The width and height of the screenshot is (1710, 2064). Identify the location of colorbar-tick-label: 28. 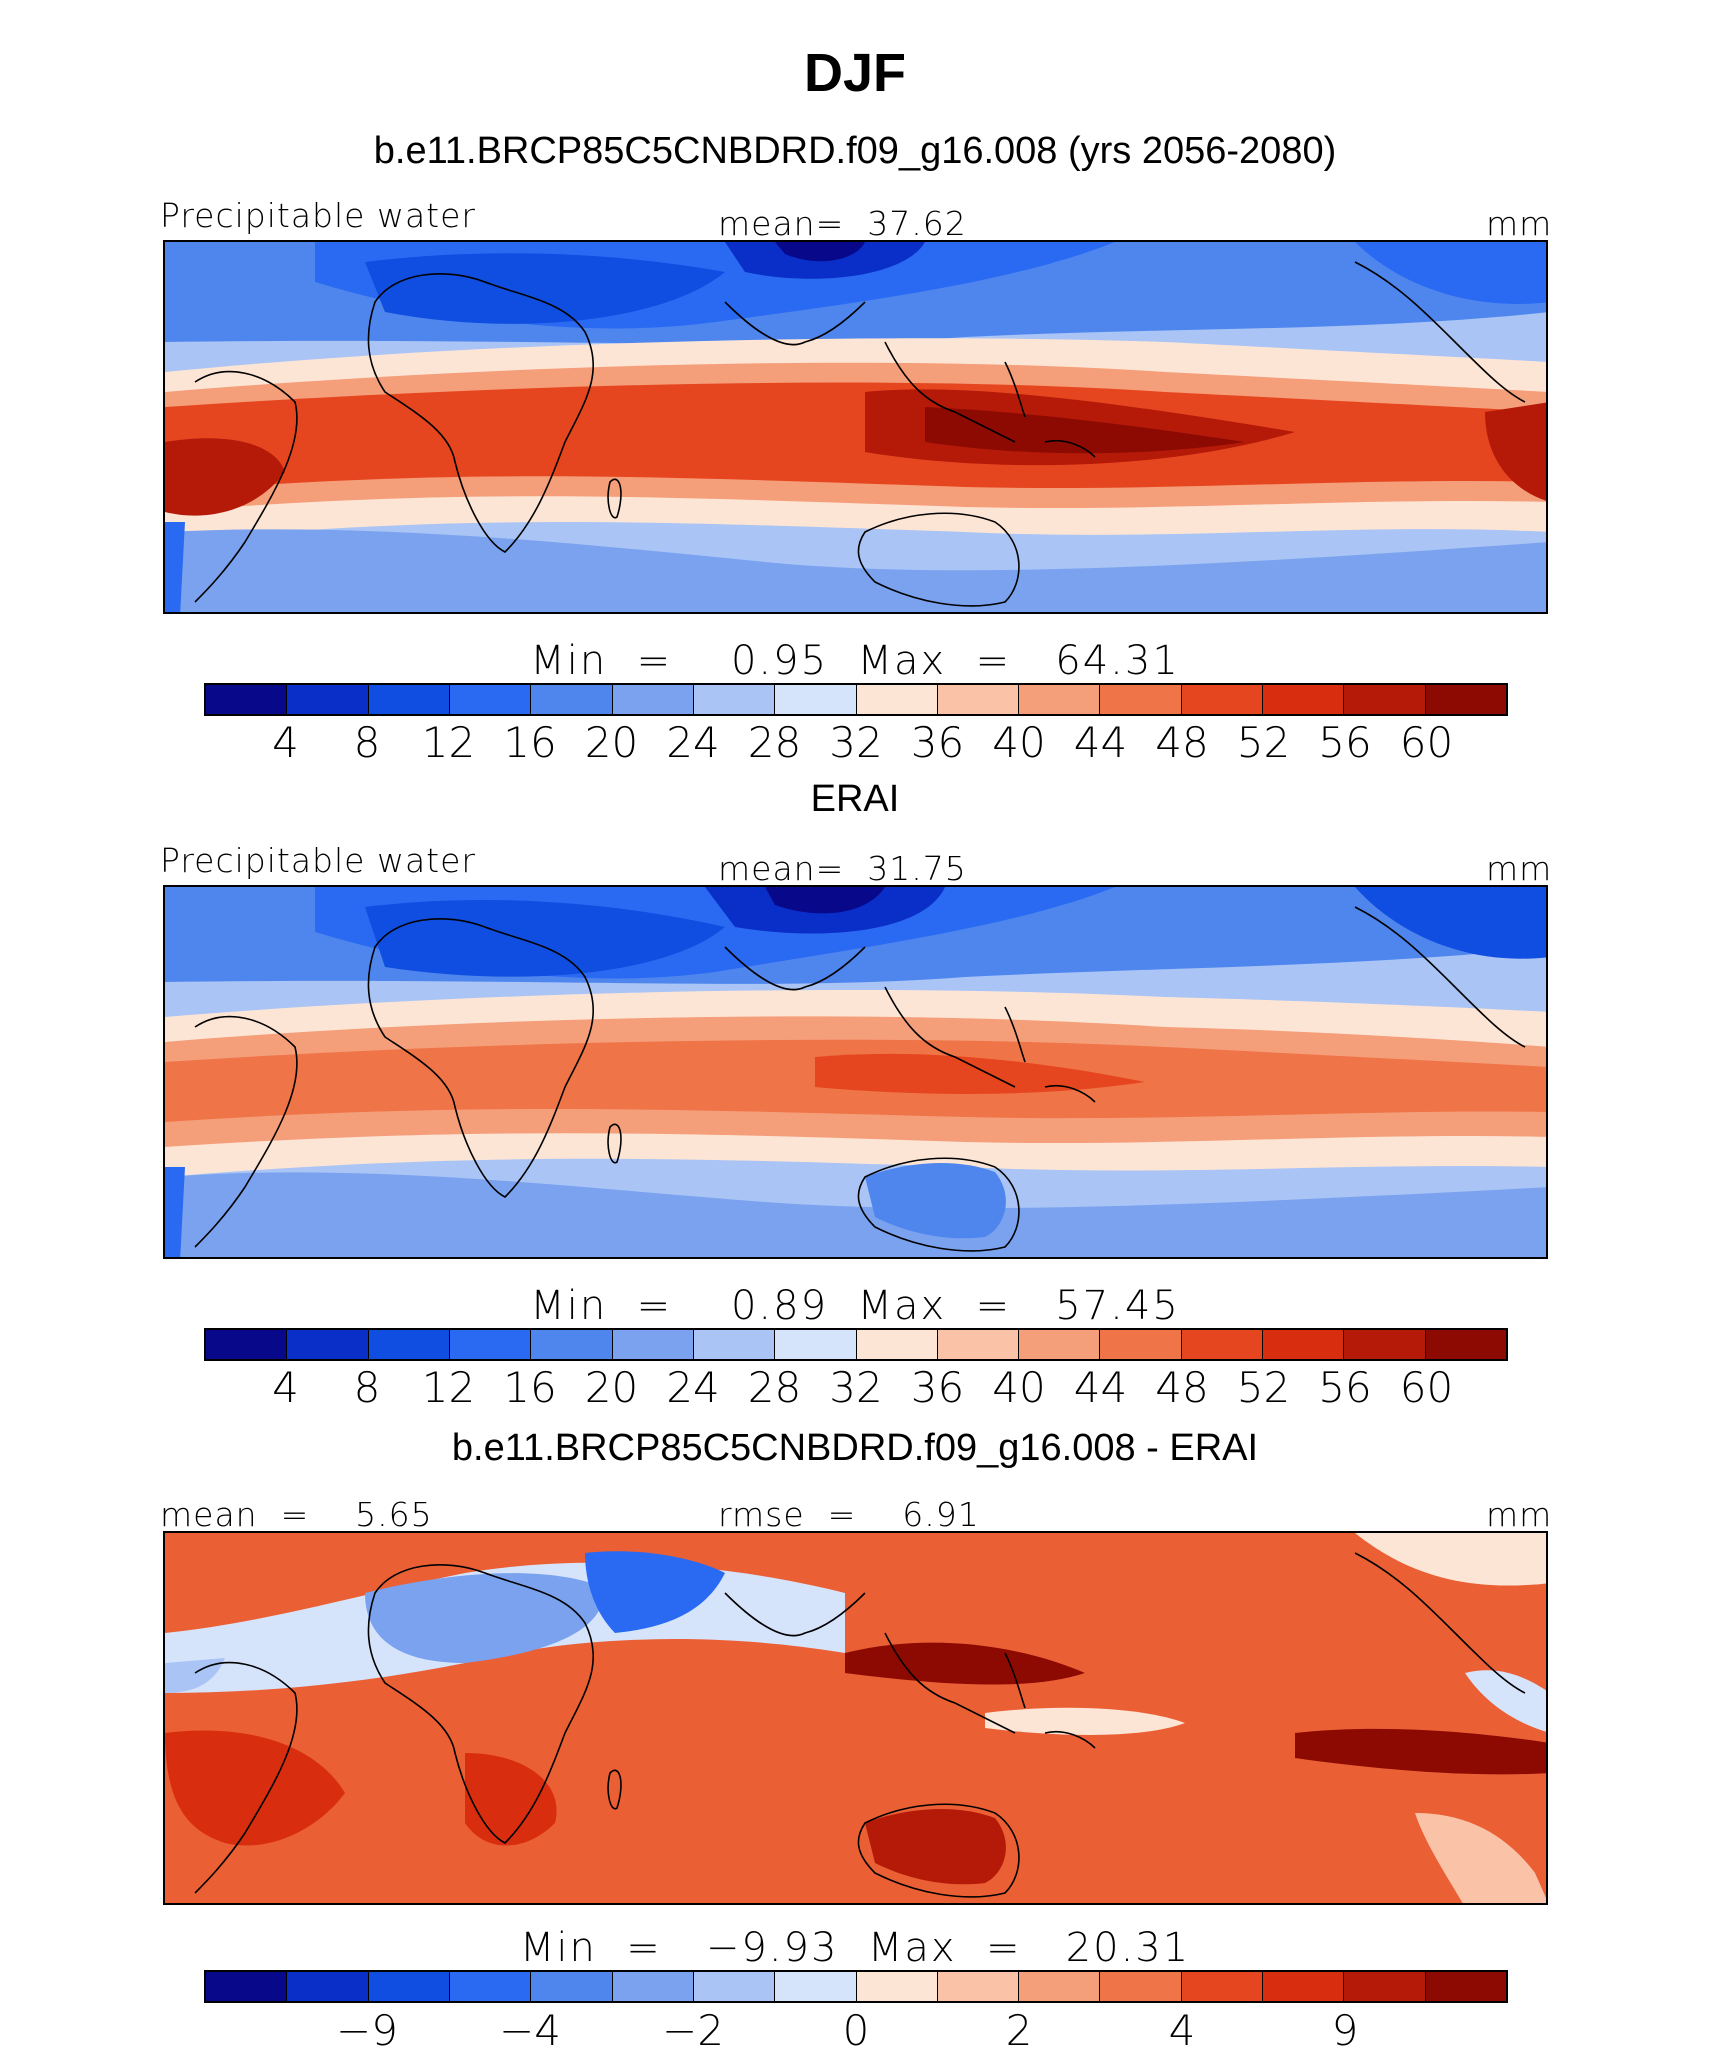
(774, 1387).